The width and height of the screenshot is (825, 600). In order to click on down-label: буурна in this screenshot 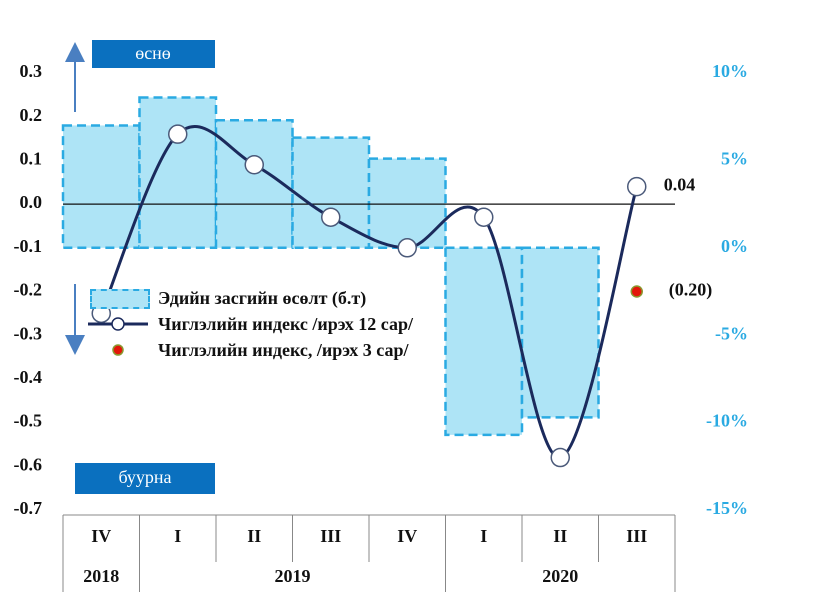, I will do `click(144, 477)`.